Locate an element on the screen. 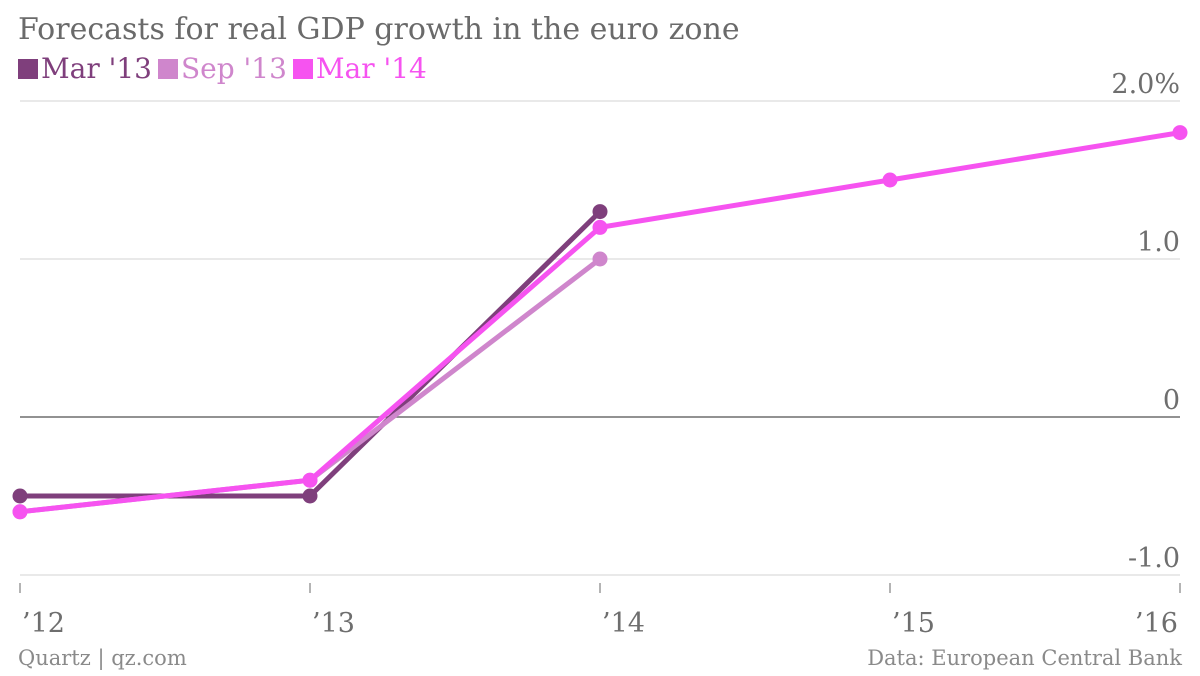 The width and height of the screenshot is (1200, 676). x-tick-label: ’15 is located at coordinates (913, 623).